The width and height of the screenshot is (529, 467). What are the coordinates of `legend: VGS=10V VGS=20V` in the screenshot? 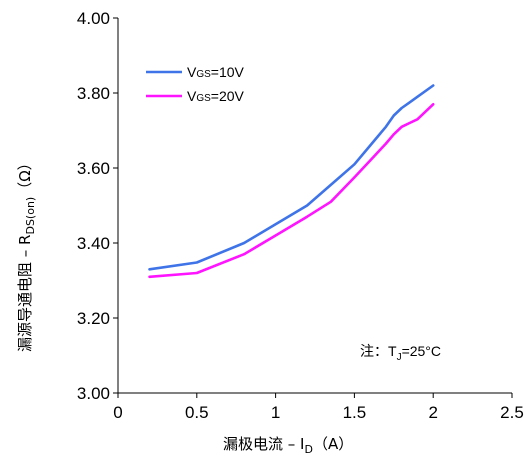 It's located at (195, 84).